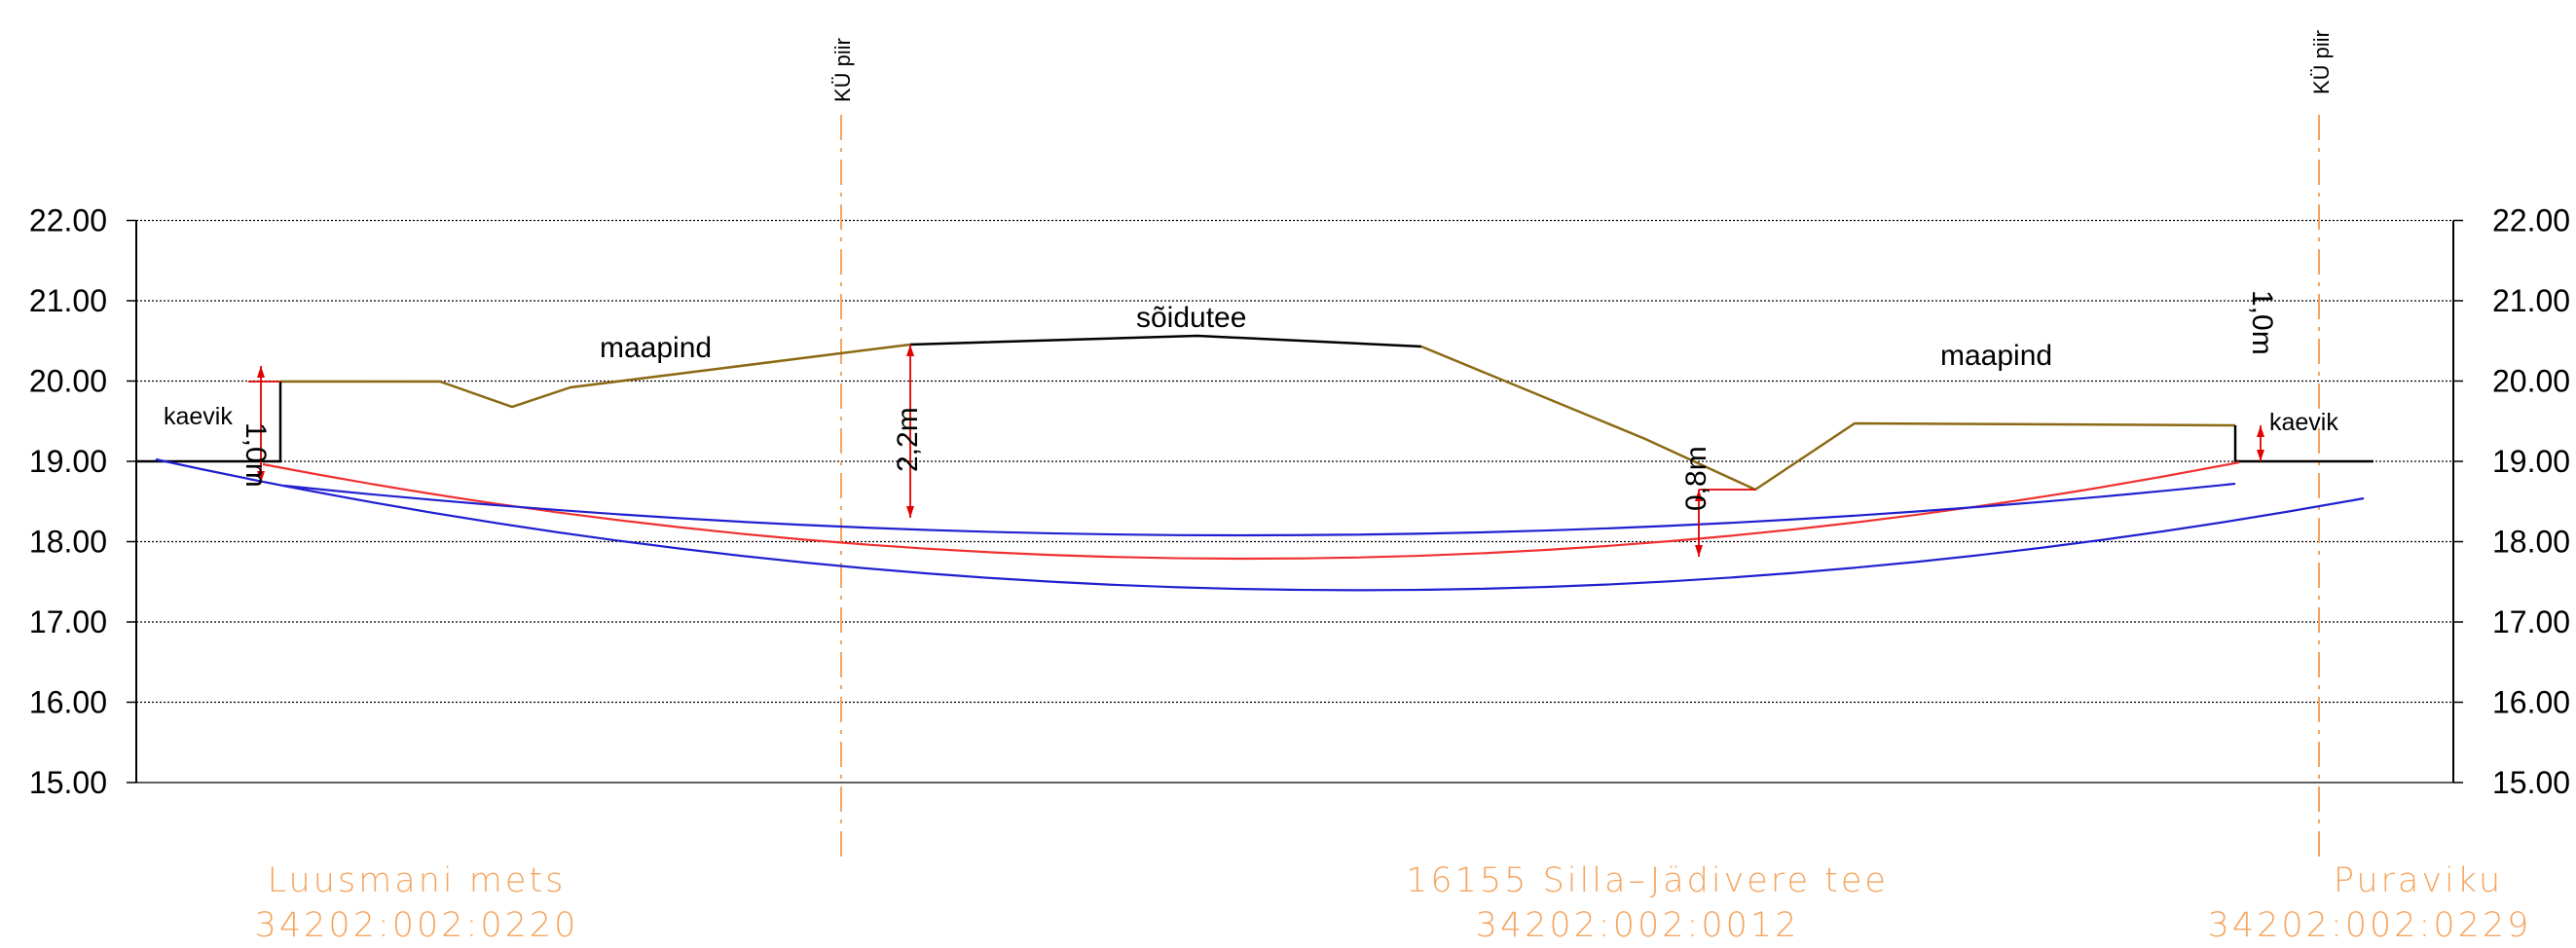  Describe the element at coordinates (1191, 318) in the screenshot. I see `road-label: sõidutee` at that location.